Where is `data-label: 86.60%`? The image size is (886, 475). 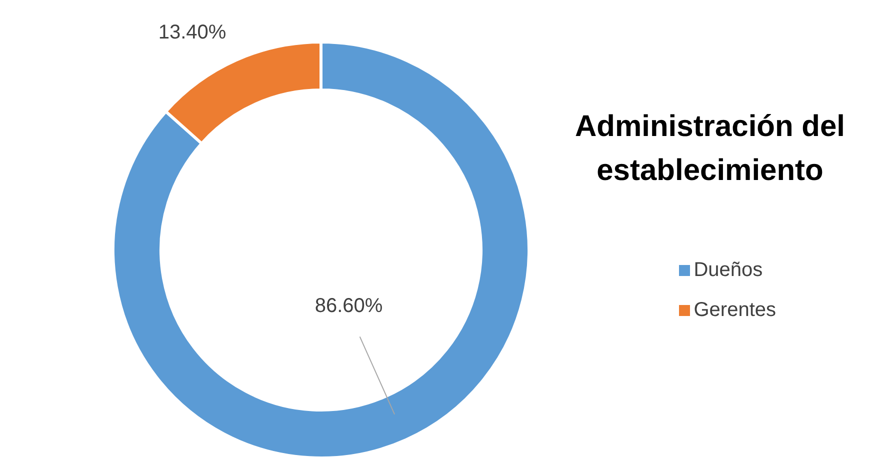
data-label: 86.60% is located at coordinates (348, 306).